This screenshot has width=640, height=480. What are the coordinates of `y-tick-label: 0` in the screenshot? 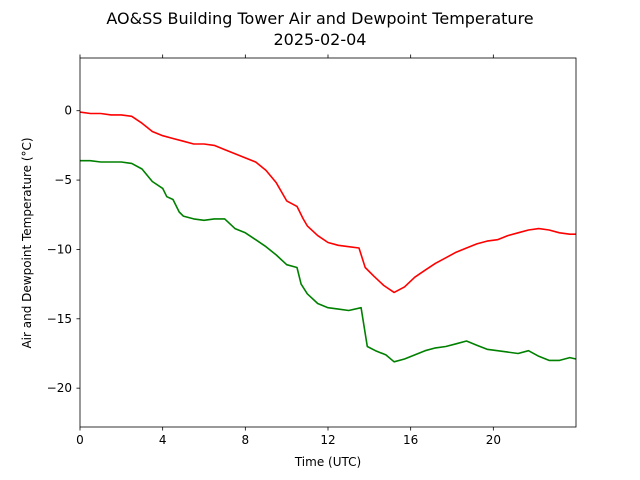 It's located at (68, 111).